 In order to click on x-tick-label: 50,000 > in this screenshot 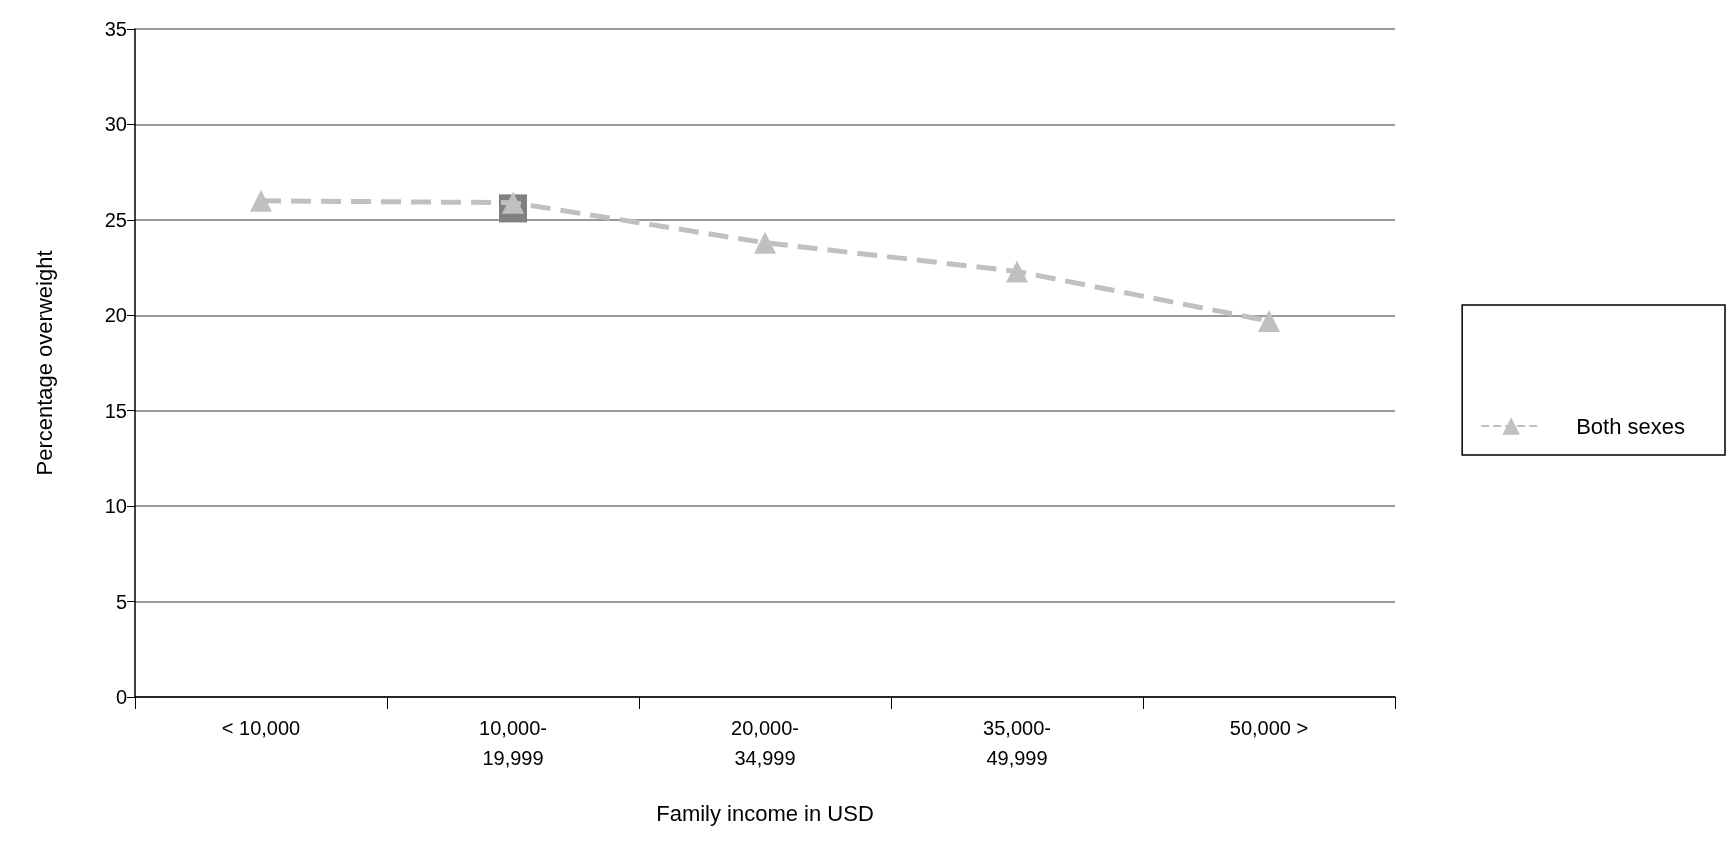, I will do `click(1269, 728)`.